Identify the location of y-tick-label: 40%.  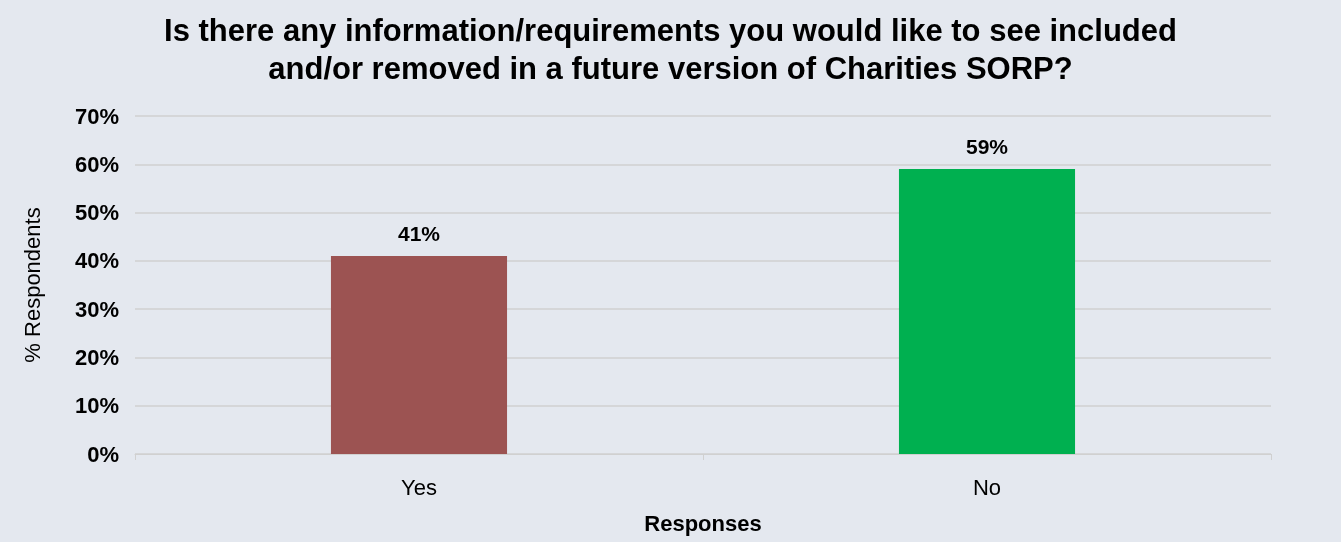
(96, 261).